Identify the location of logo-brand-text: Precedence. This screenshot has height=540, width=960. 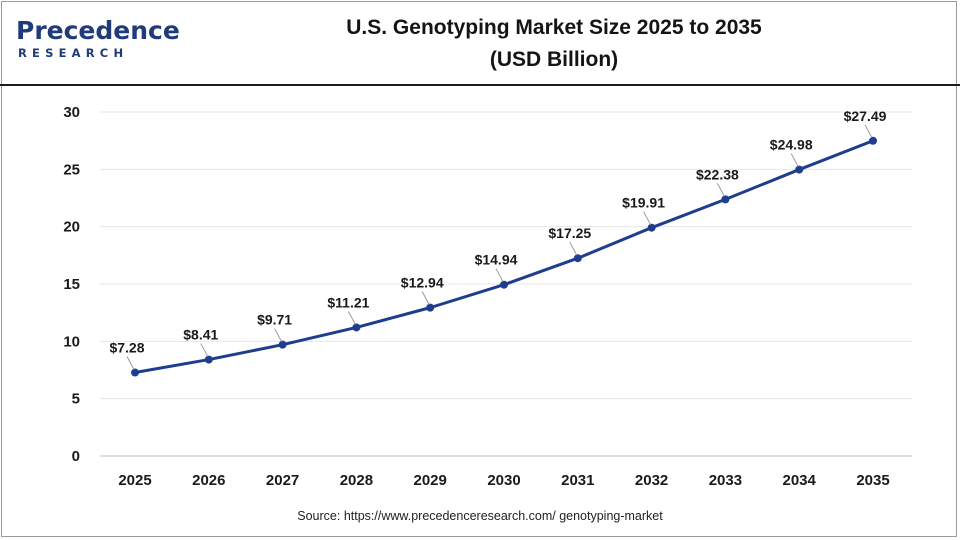
(98, 30).